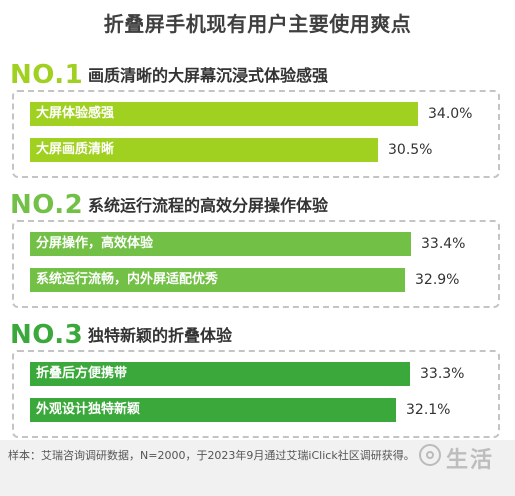 The width and height of the screenshot is (515, 496). I want to click on bar: 外观设计独特新颖, so click(213, 410).